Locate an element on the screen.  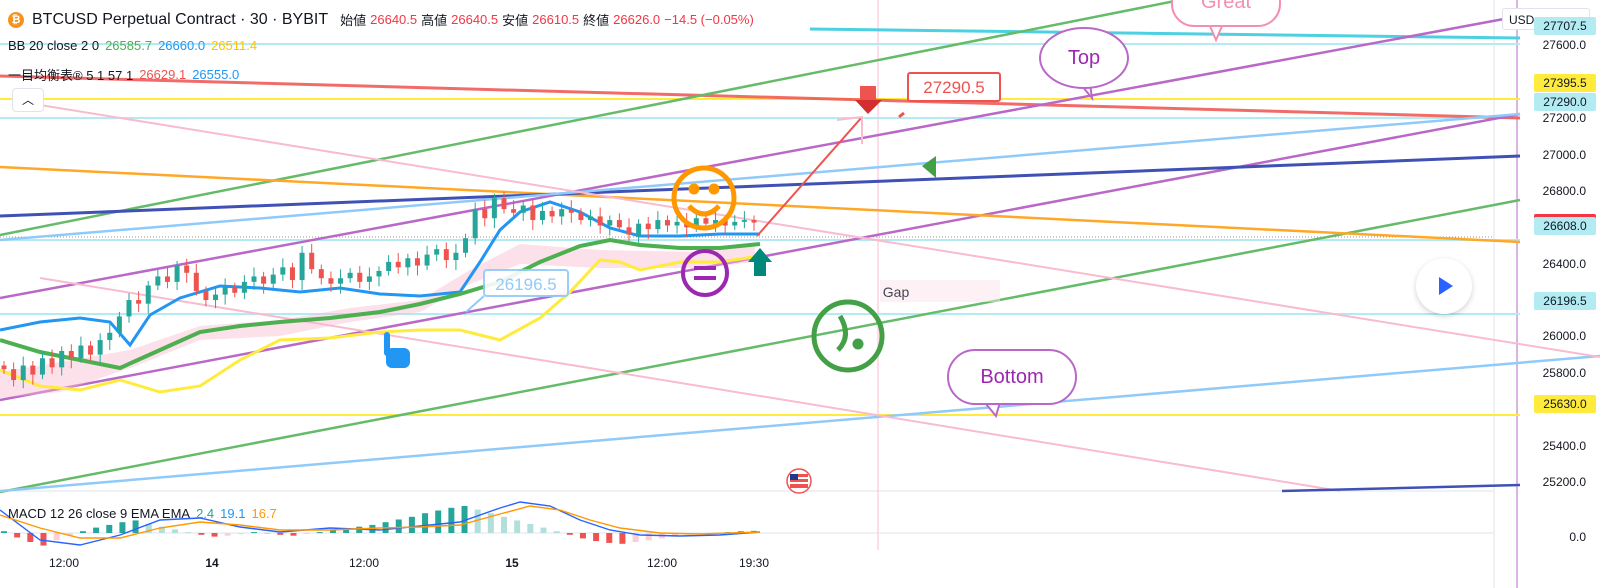
play-button is located at coordinates (1444, 286).